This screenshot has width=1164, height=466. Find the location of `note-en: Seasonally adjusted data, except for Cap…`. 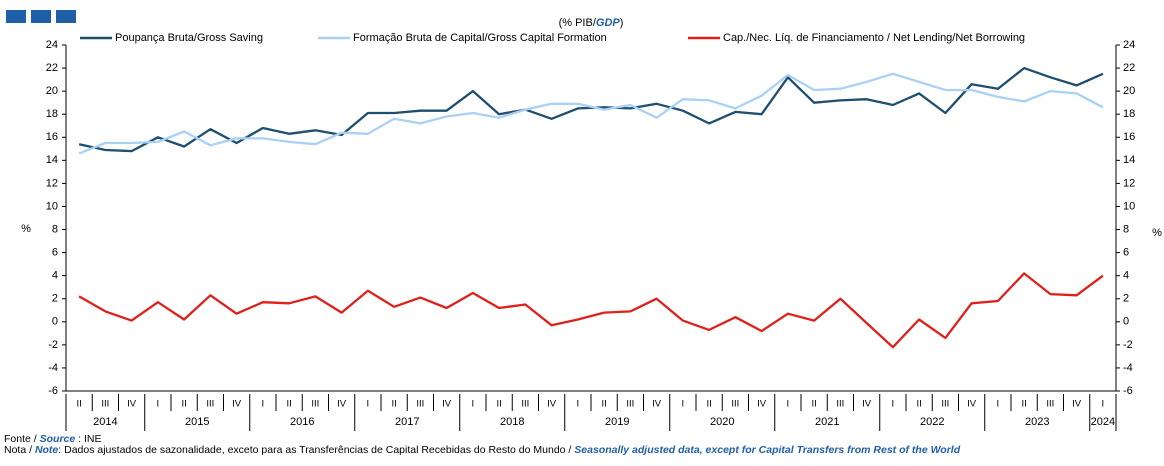

note-en: Seasonally adjusted data, except for Cap… is located at coordinates (767, 450).